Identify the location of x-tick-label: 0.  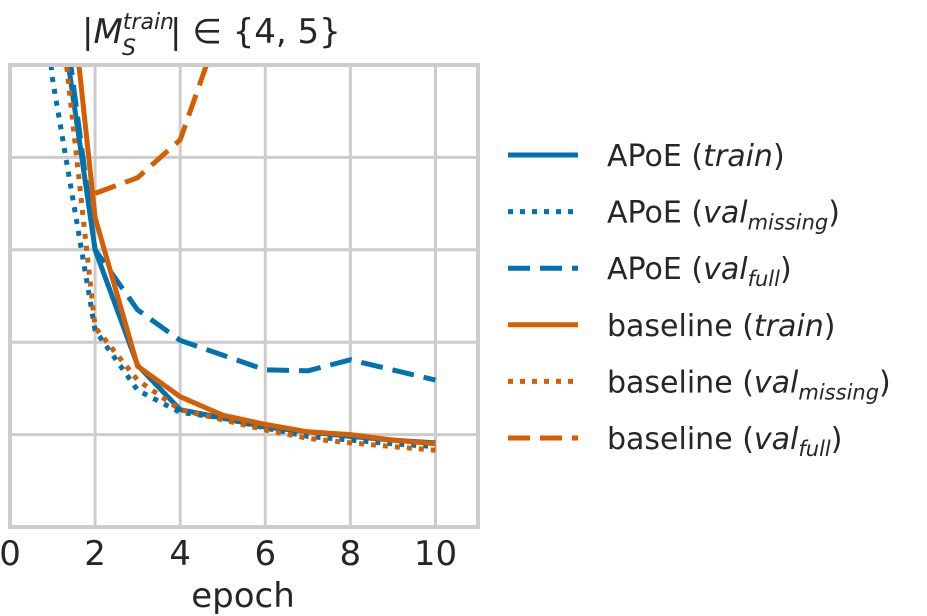
(10, 554).